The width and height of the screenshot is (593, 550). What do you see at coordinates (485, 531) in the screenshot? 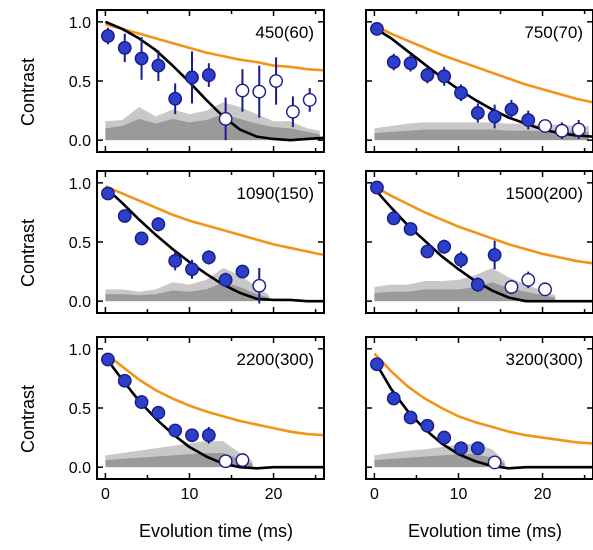
I see `x-axis-title-right: Evolution time (ms)` at bounding box center [485, 531].